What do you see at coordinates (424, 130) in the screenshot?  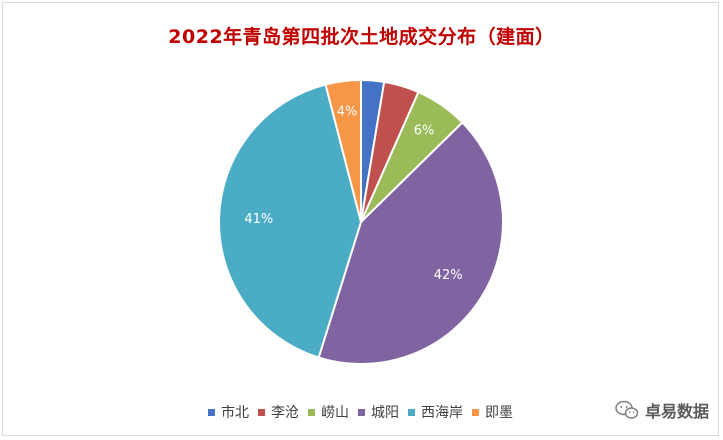 I see `slice-label-2: 6%` at bounding box center [424, 130].